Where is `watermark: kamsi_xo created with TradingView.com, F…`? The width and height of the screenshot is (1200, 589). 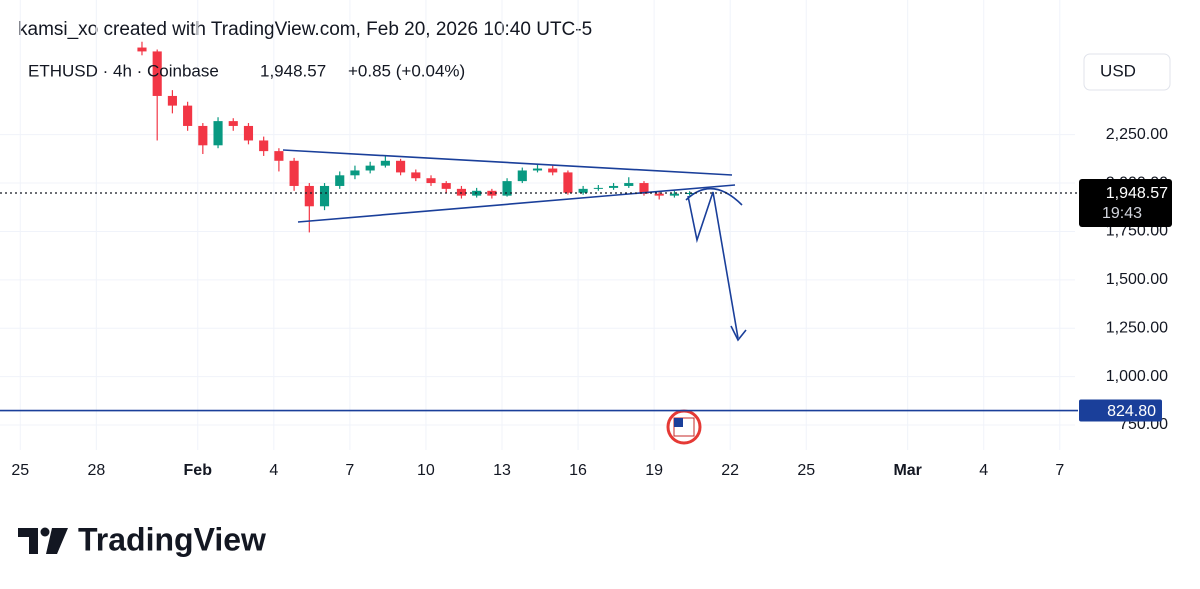 watermark: kamsi_xo created with TradingView.com, F… is located at coordinates (305, 29).